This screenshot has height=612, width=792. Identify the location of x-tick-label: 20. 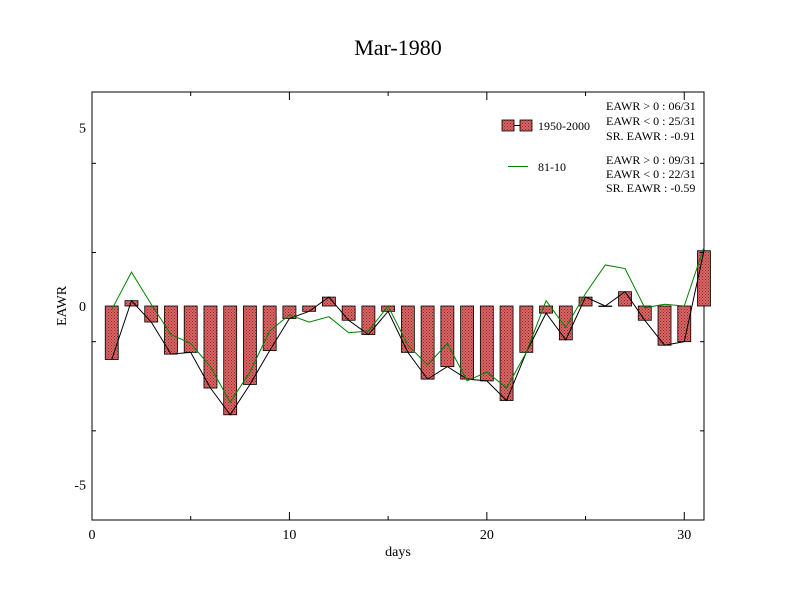
(487, 535).